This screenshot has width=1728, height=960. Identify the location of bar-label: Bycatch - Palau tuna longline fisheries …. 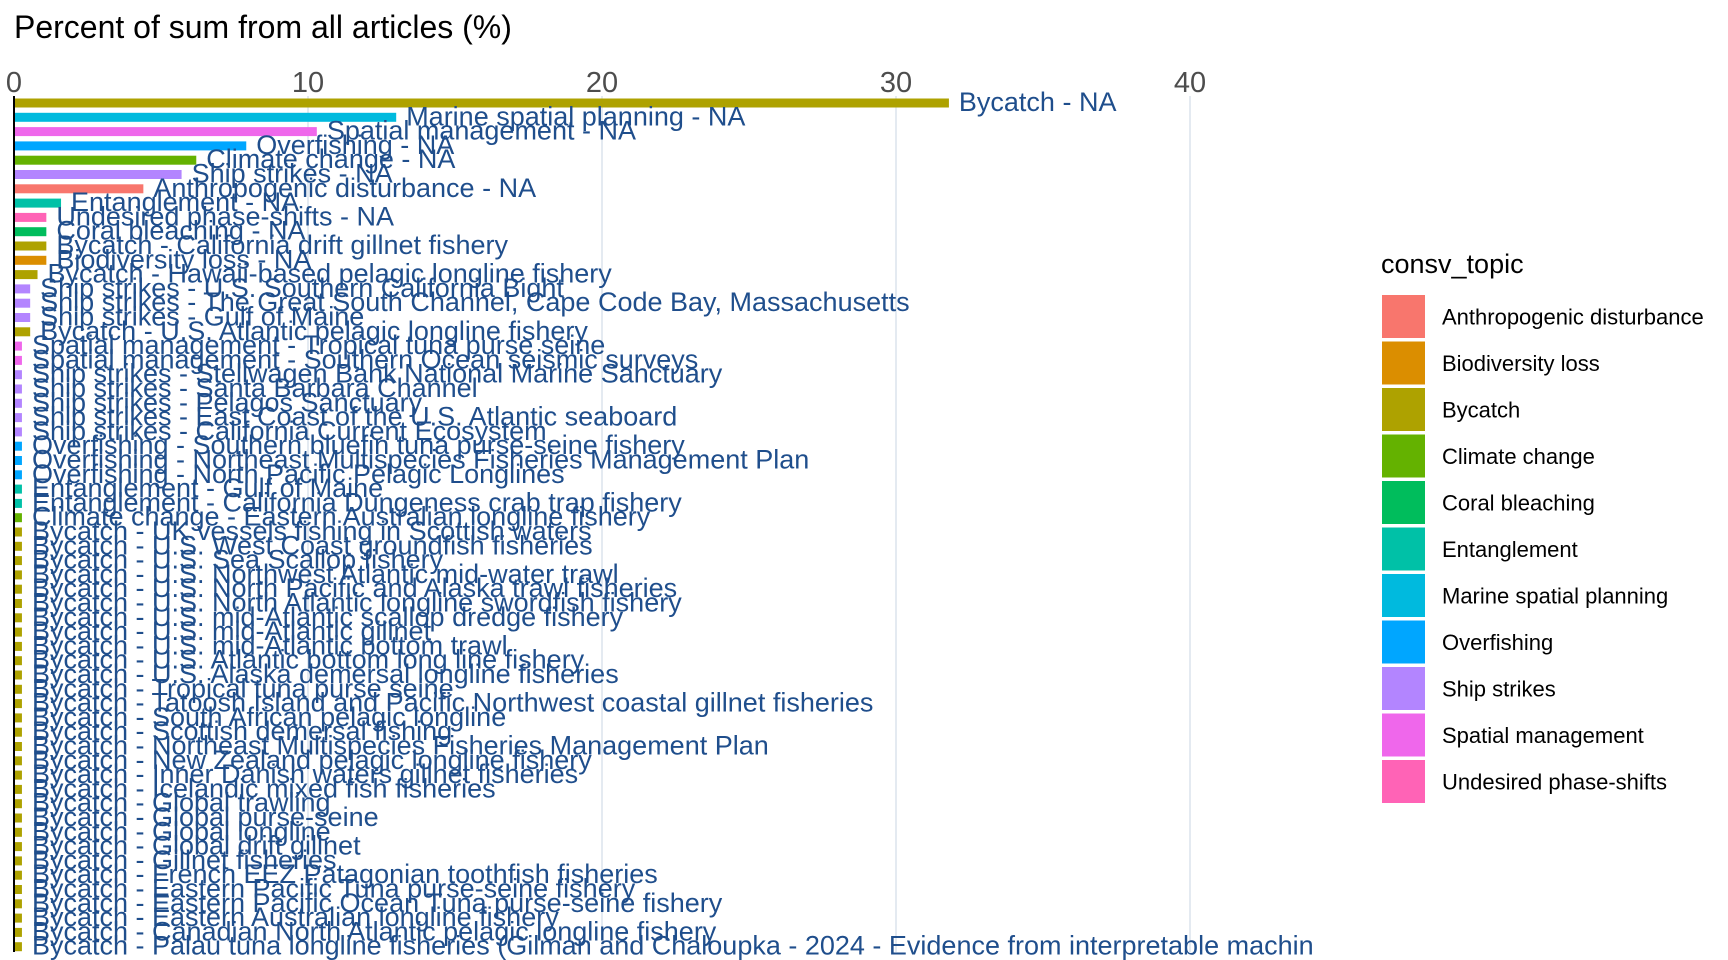
(673, 945).